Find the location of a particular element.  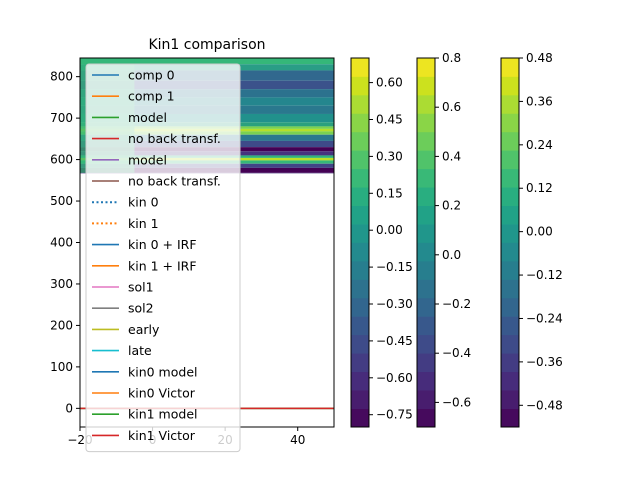

colorbar-tick-label: −0.48 is located at coordinates (544, 405).